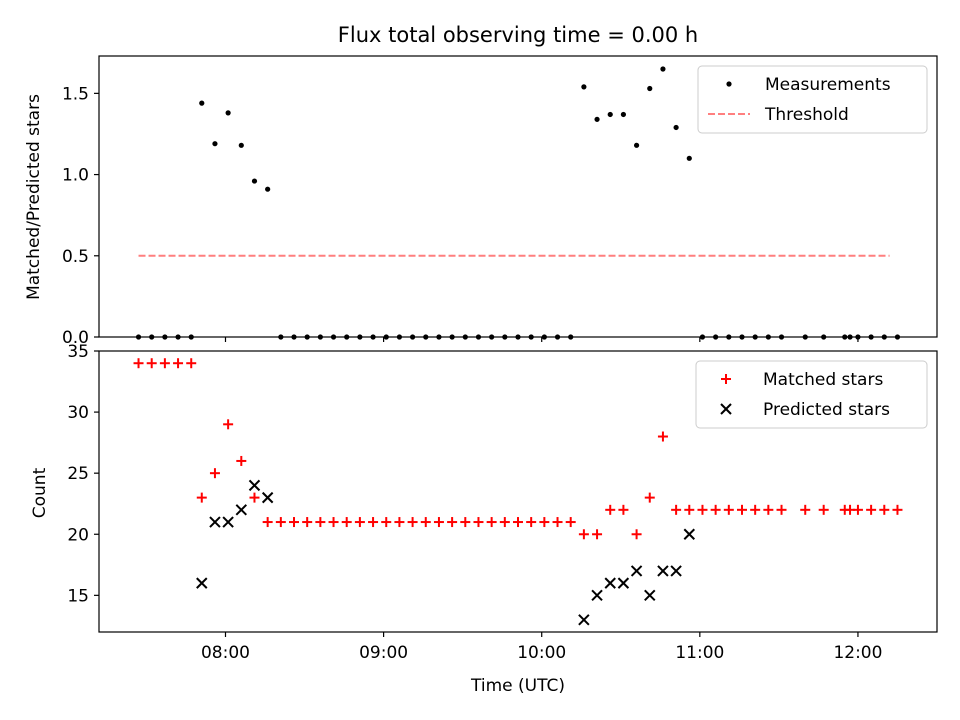  I want to click on top-legend: Measurements Threshold, so click(812, 99).